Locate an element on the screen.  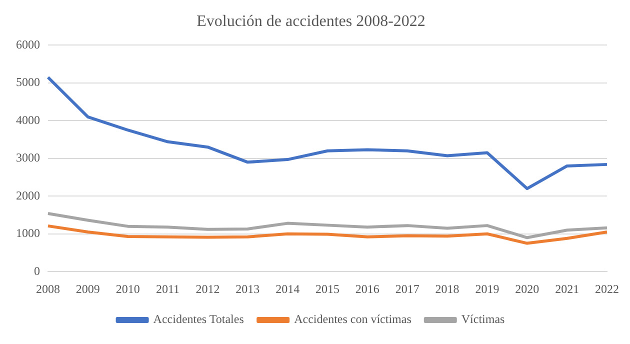
y-tick-label: 1000 is located at coordinates (28, 233).